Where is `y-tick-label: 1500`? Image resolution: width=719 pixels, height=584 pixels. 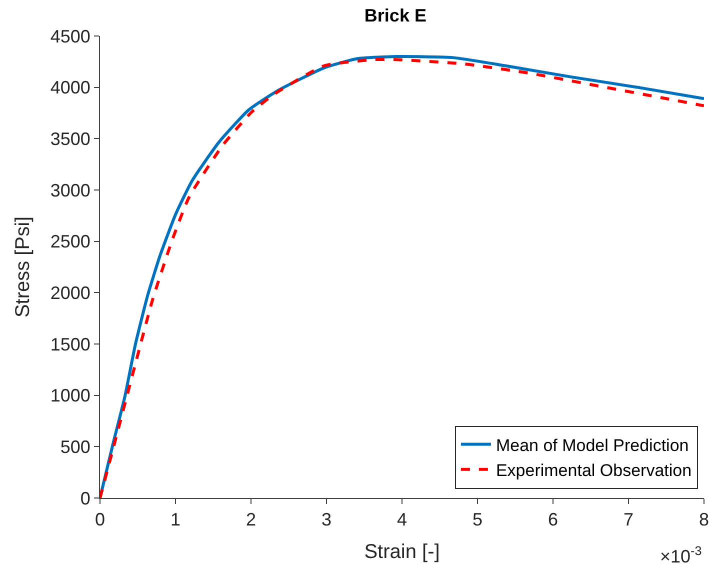
y-tick-label: 1500 is located at coordinates (70, 344).